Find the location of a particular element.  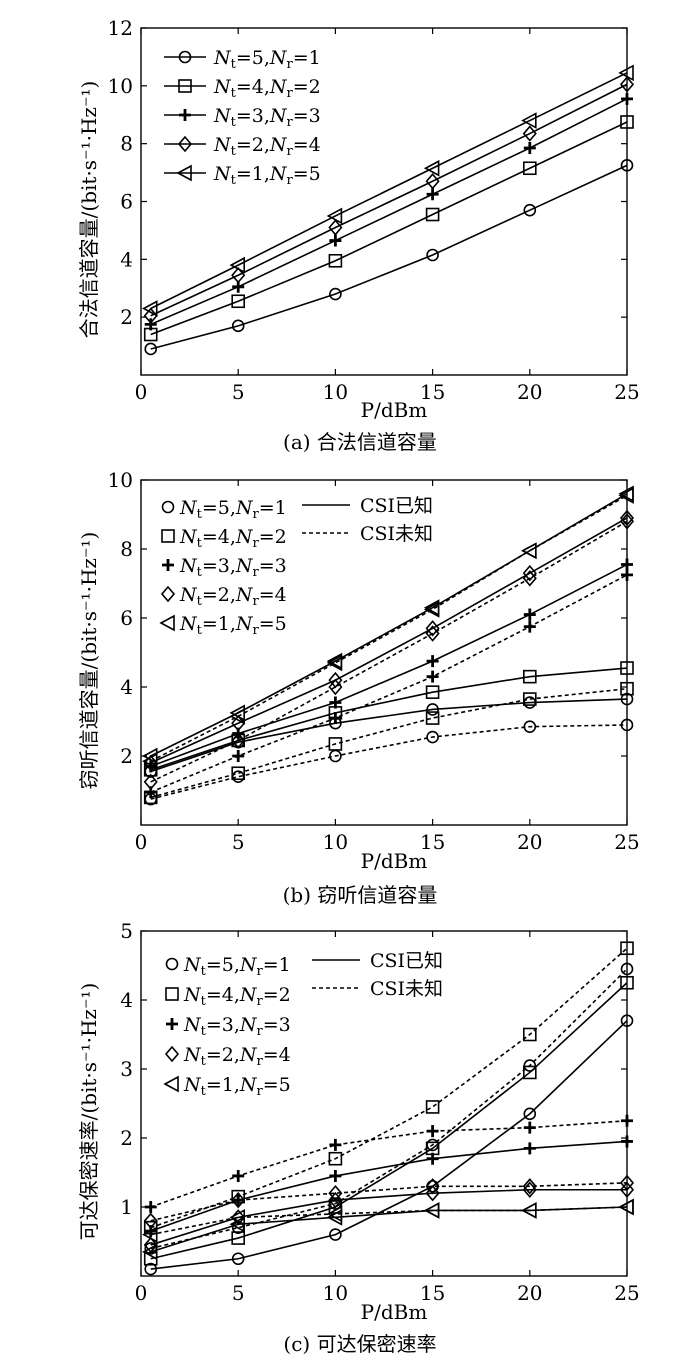

y-tick-label: 4 is located at coordinates (126, 687).